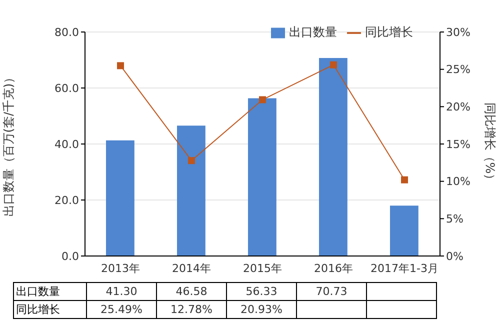  I want to click on text: 同比增长, so click(38, 309).